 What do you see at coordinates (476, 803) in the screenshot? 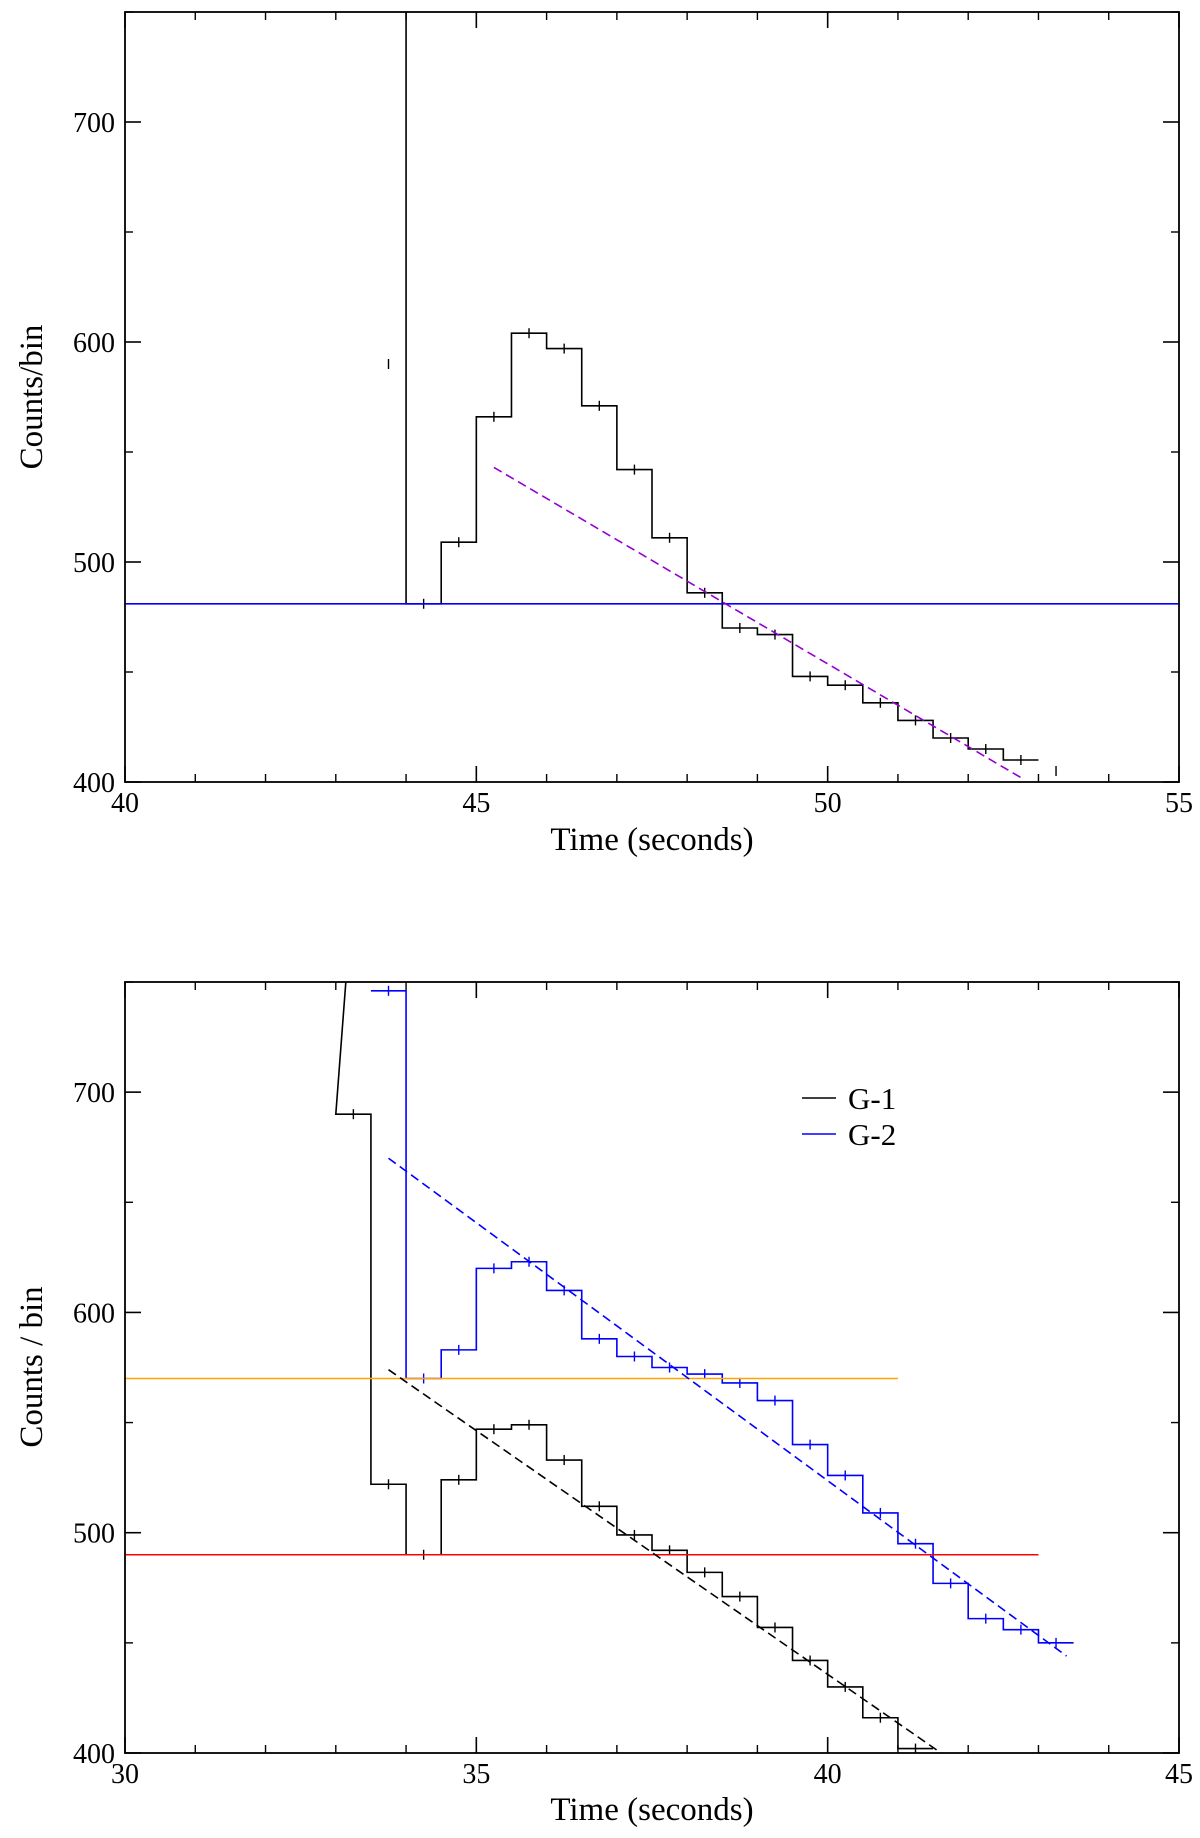
I see `chart0-x-tick-label-1: 45` at bounding box center [476, 803].